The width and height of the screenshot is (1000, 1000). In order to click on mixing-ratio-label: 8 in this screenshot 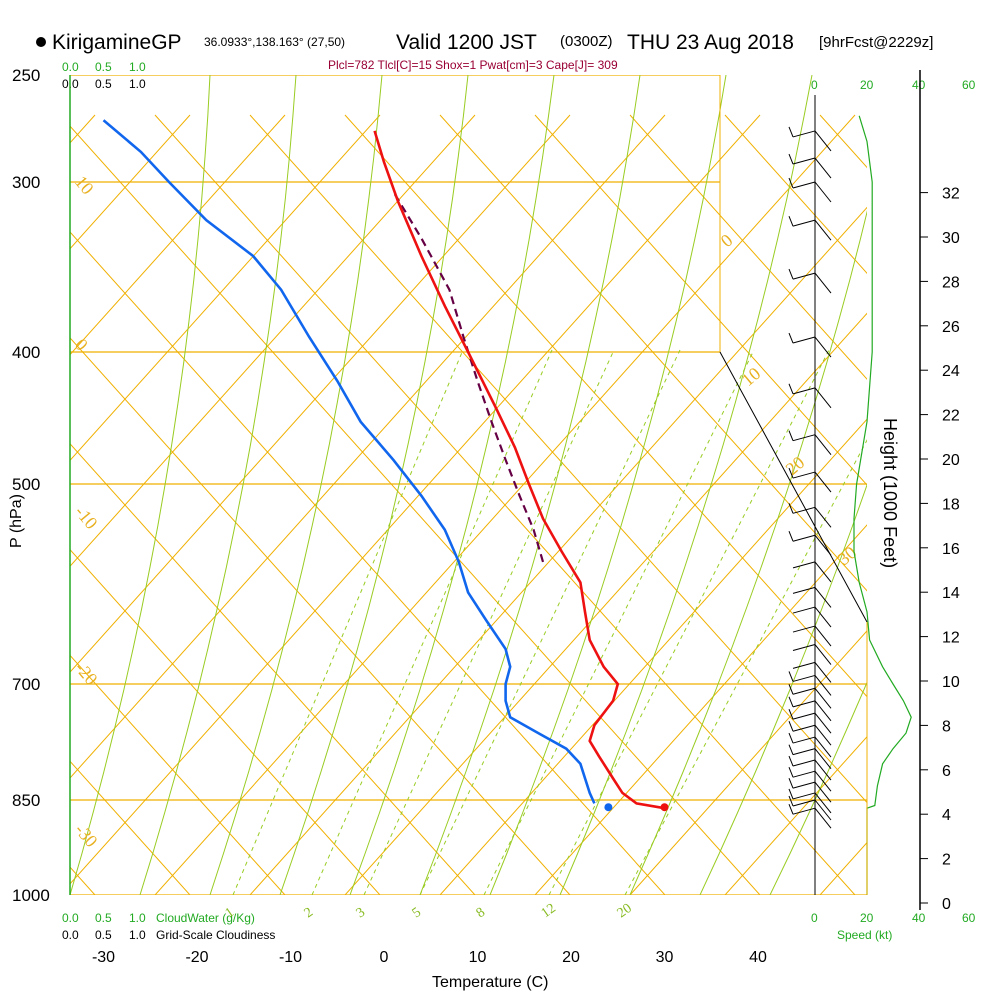, I will do `click(481, 913)`.